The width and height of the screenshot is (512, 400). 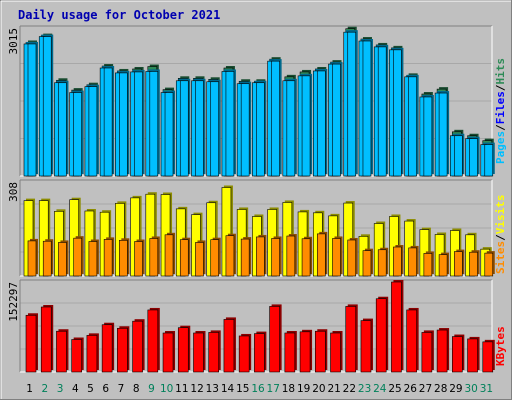 I want to click on day-label: 25, so click(x=394, y=389).